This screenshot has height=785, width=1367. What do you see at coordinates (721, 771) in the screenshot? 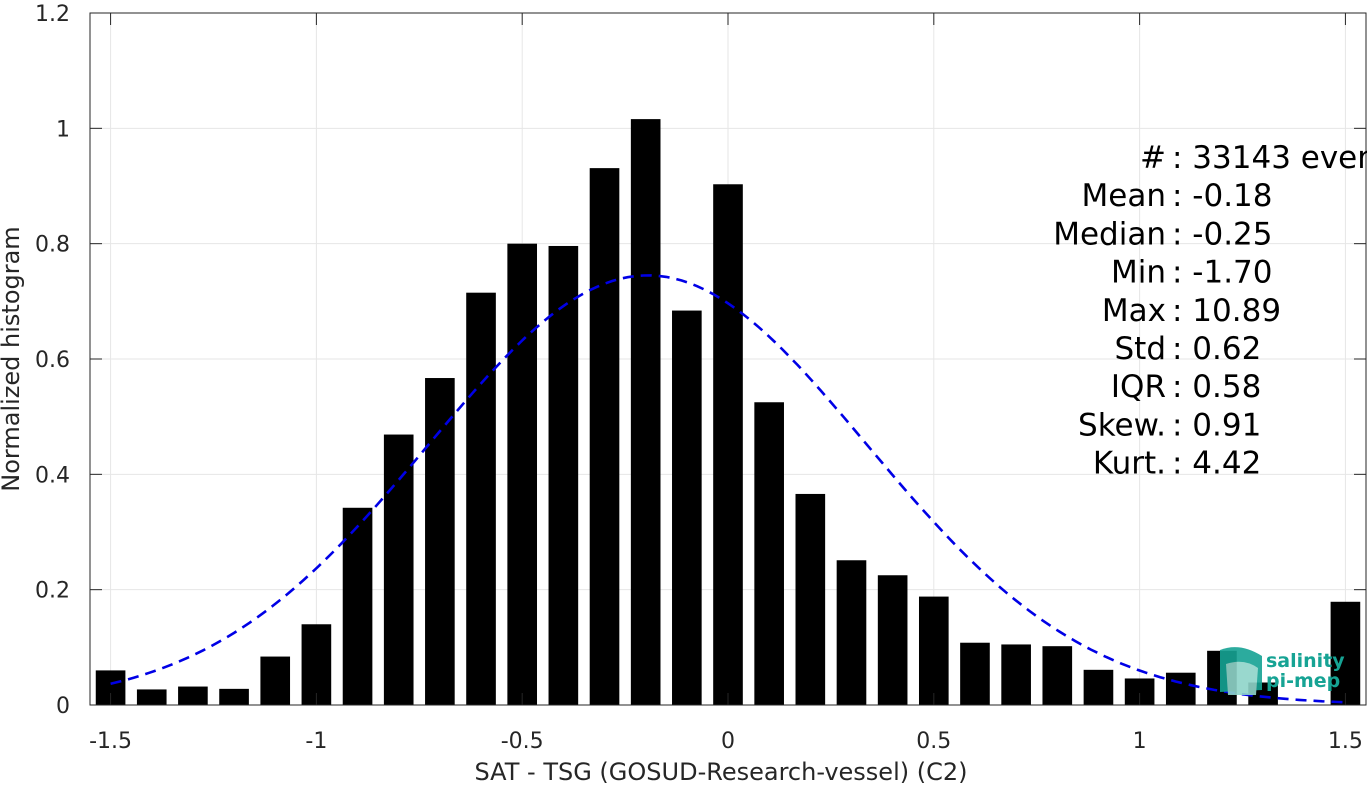
I see `x-axis-label: SAT - TSG (GOSUD-Research-vessel) (C2)` at bounding box center [721, 771].